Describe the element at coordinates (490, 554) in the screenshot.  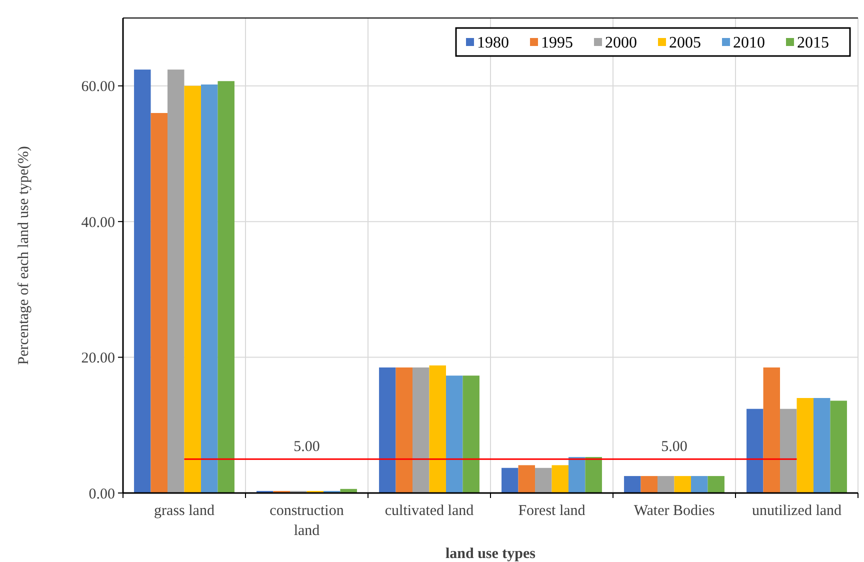
I see `x-axis-title: land use types` at that location.